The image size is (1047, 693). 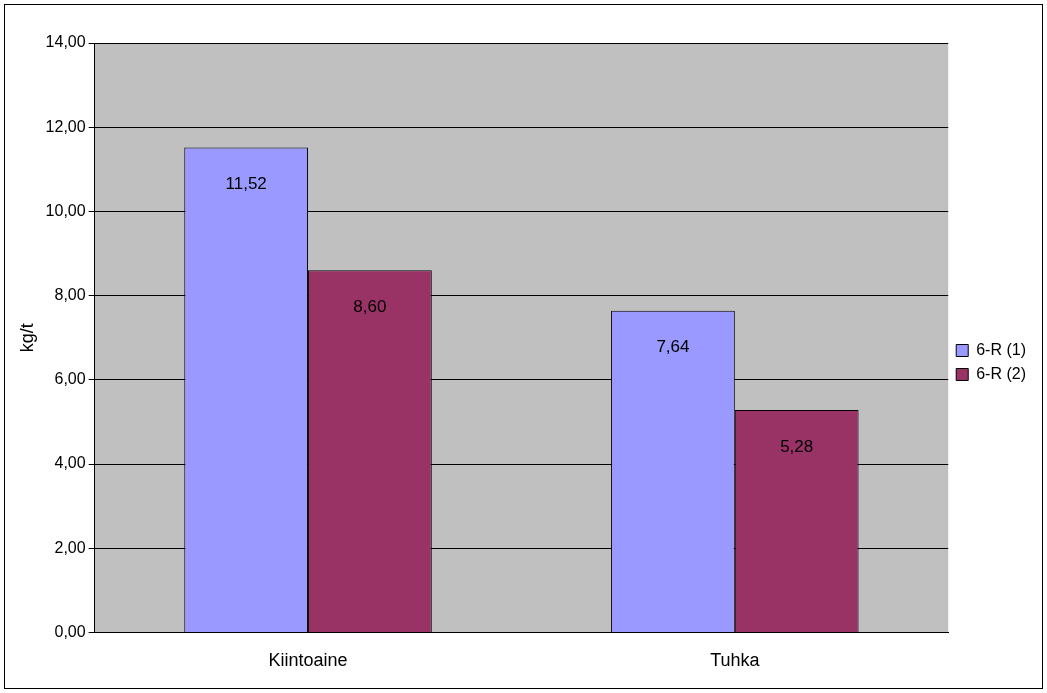 What do you see at coordinates (246, 184) in the screenshot?
I see `data-label: 11,52` at bounding box center [246, 184].